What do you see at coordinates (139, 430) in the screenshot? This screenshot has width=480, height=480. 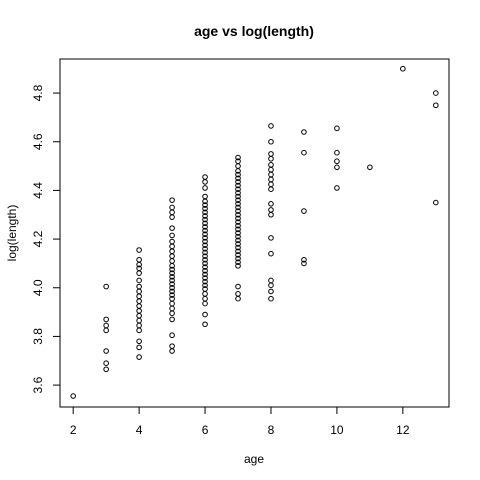 I see `x-tick-label: 4` at bounding box center [139, 430].